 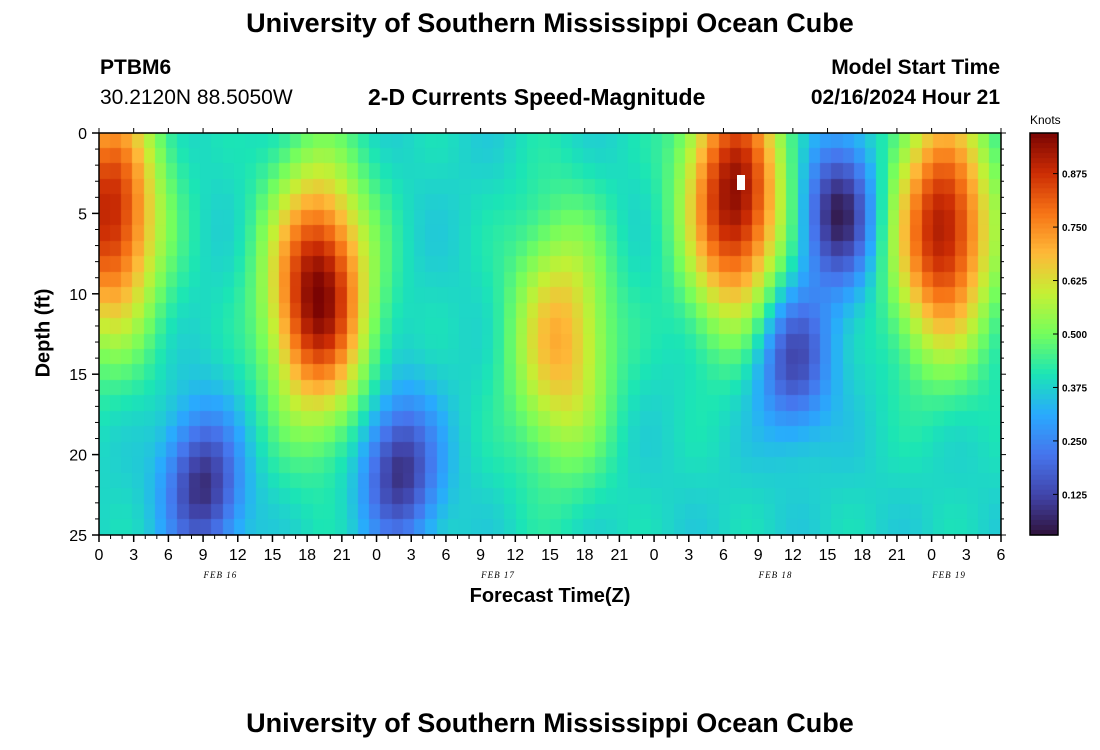 What do you see at coordinates (78, 375) in the screenshot?
I see `y-tick-label: 15` at bounding box center [78, 375].